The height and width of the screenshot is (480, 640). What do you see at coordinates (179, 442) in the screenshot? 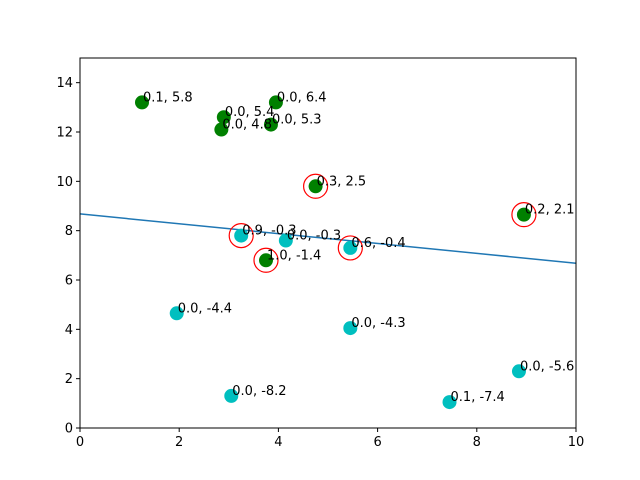
I see `x-tick-label-1: 2` at bounding box center [179, 442].